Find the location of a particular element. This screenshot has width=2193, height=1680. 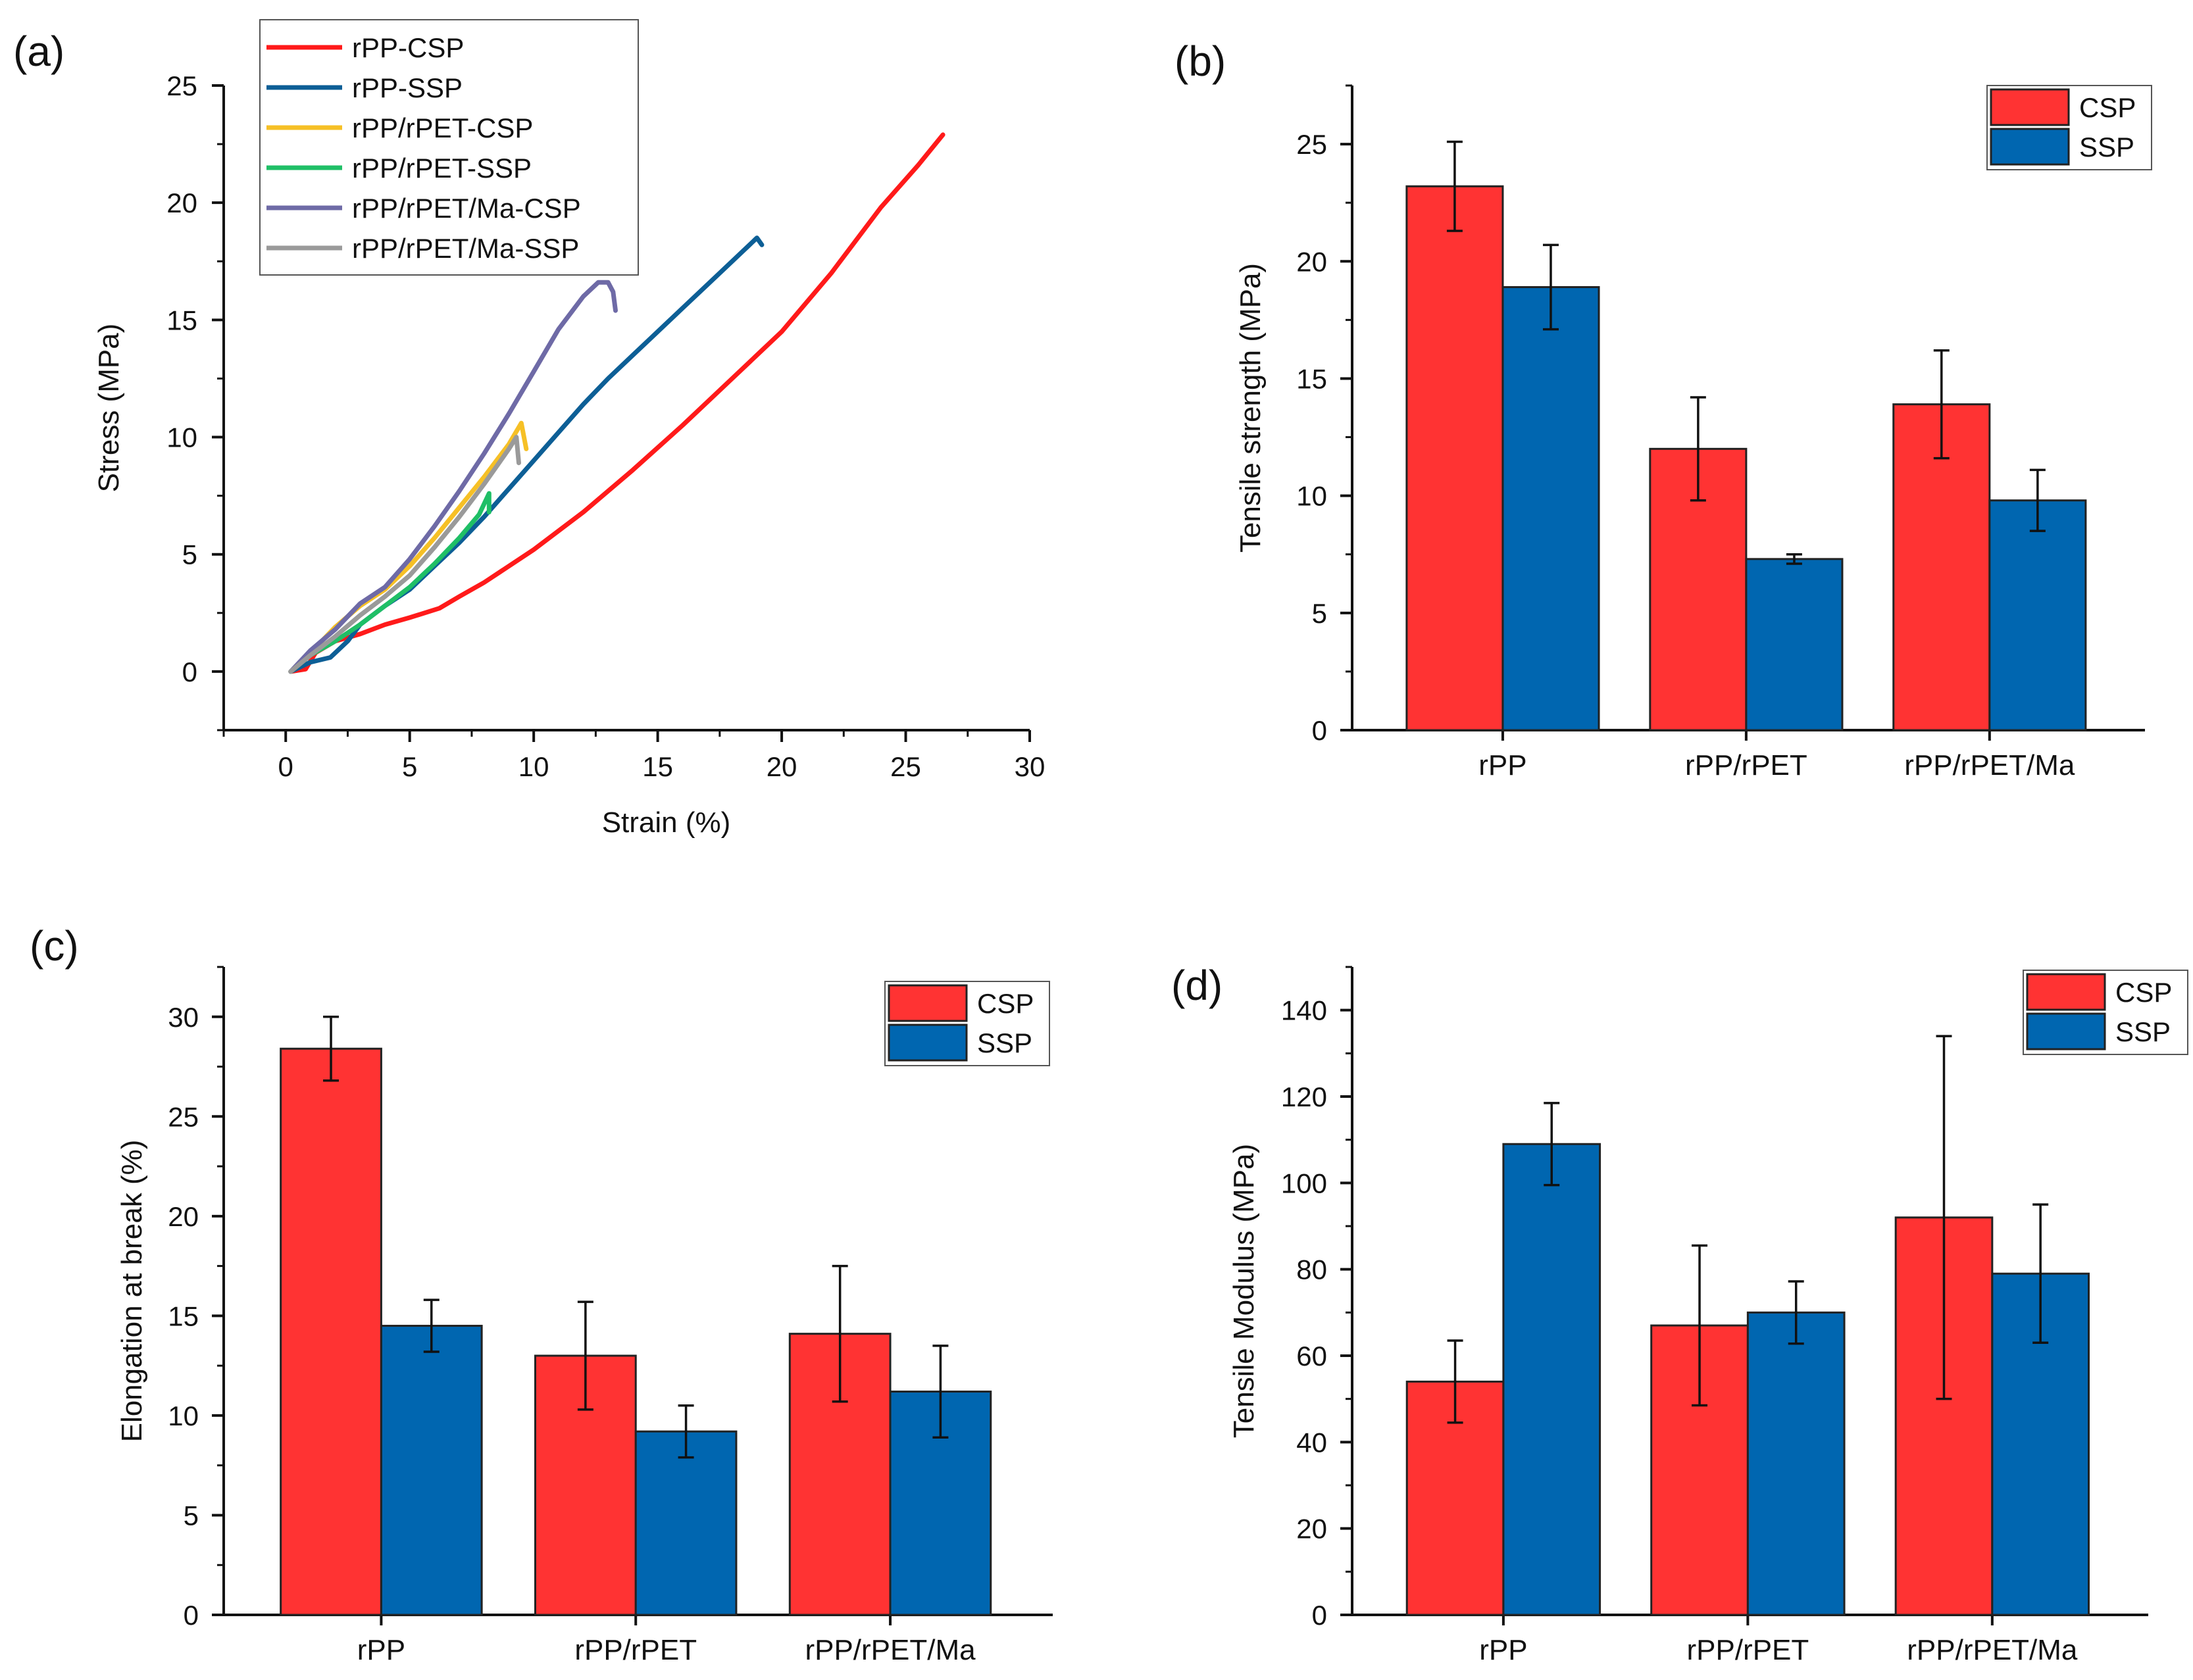

y-axis-title: Tensile strength (MPa) is located at coordinates (1250, 408).